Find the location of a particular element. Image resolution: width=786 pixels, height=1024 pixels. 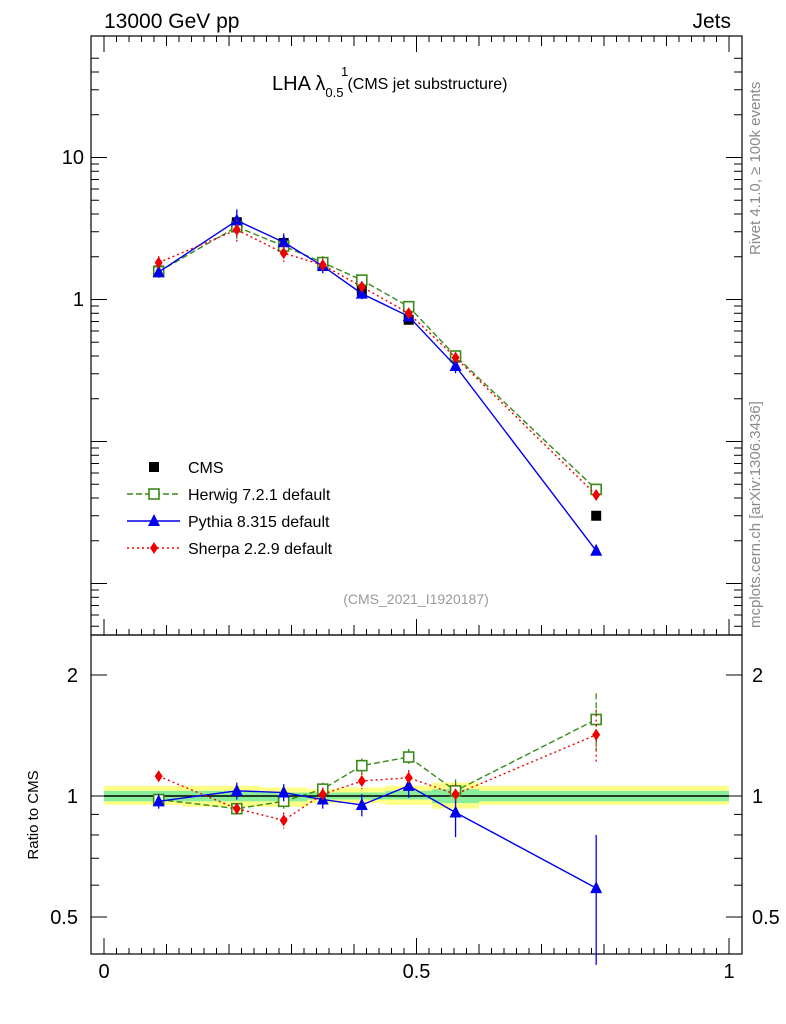

main-title-sub: 0.5 is located at coordinates (334, 92).